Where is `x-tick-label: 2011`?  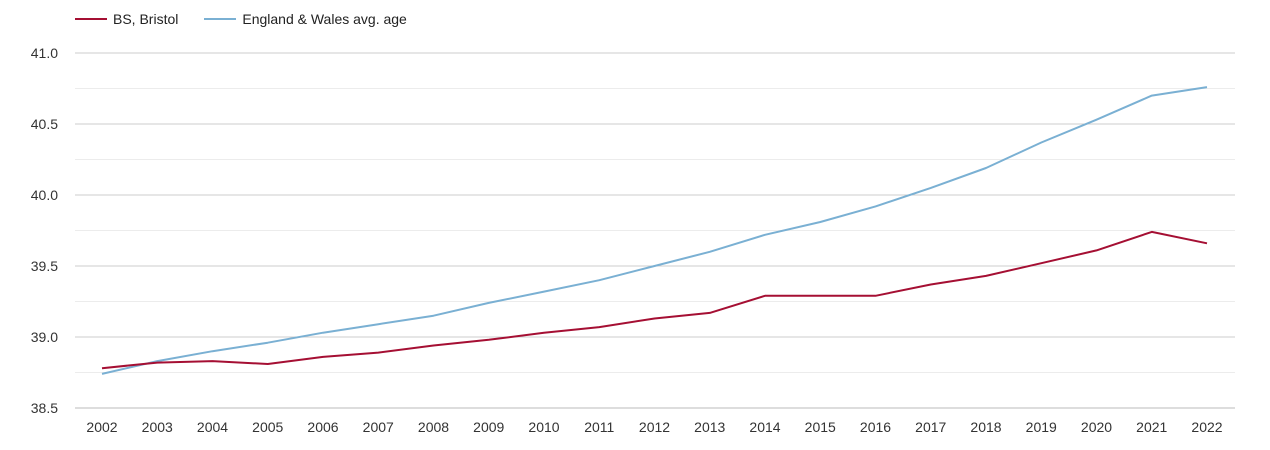 x-tick-label: 2011 is located at coordinates (599, 427).